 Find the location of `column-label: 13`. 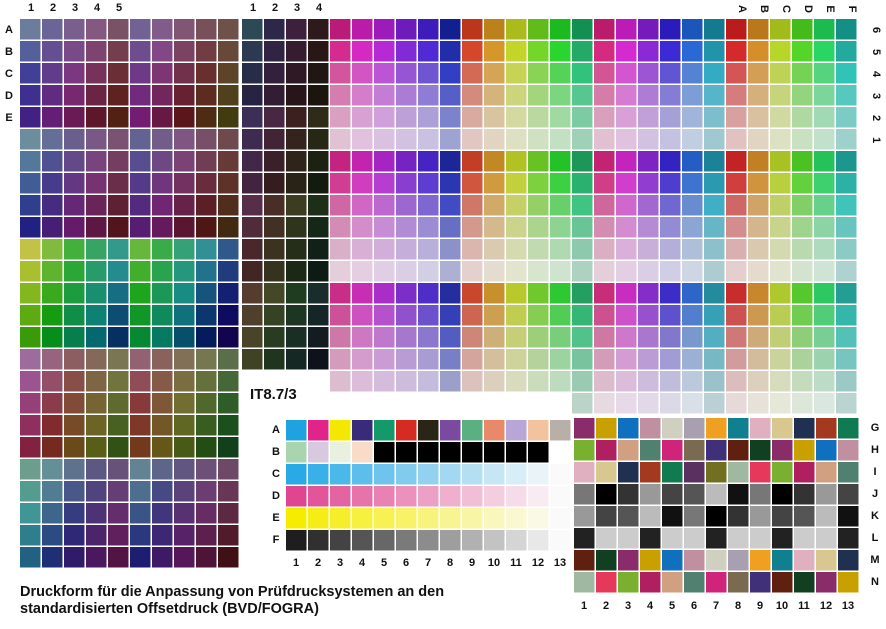

column-label: 13 is located at coordinates (848, 606).